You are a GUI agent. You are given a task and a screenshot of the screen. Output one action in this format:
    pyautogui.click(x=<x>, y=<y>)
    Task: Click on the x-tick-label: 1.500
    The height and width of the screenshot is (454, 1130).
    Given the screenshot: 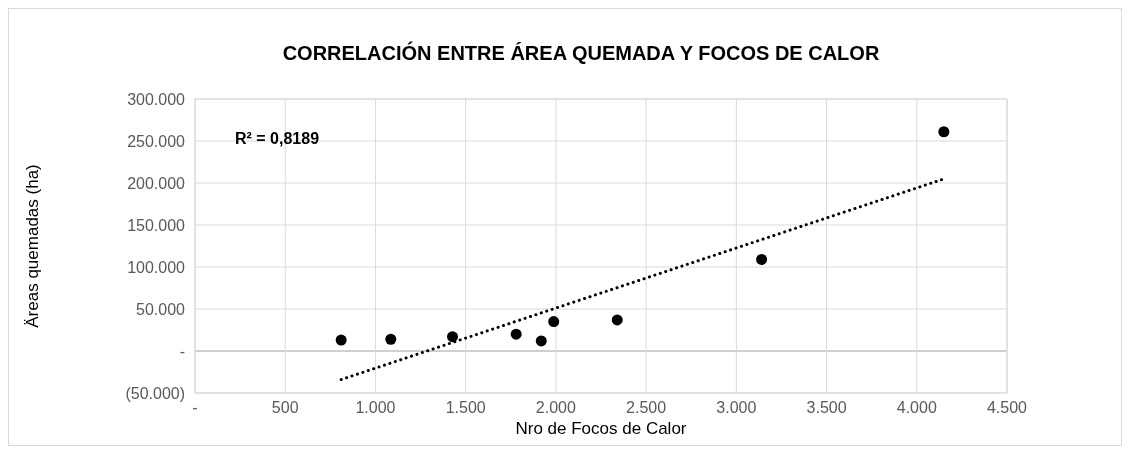 What is the action you would take?
    pyautogui.click(x=465, y=408)
    